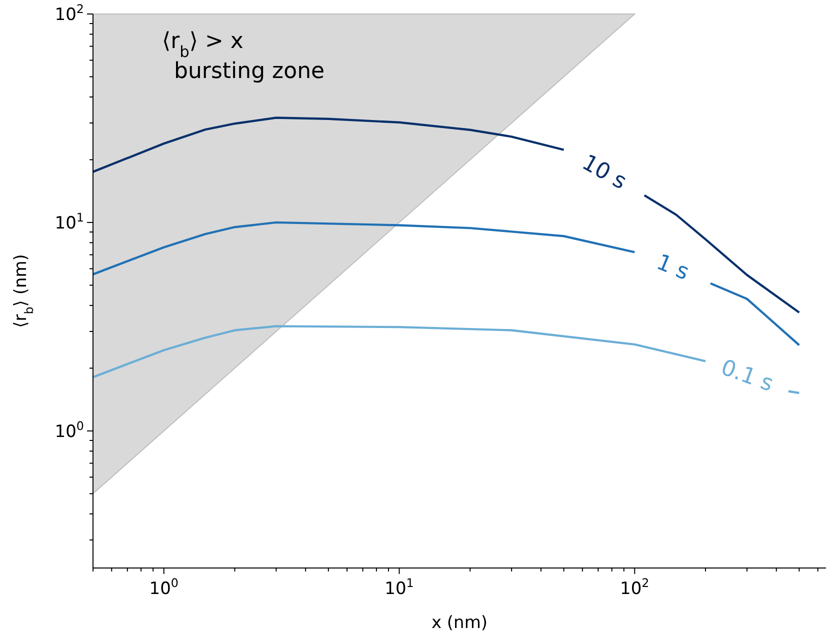  I want to click on annotation: bursting zone, so click(249, 71).